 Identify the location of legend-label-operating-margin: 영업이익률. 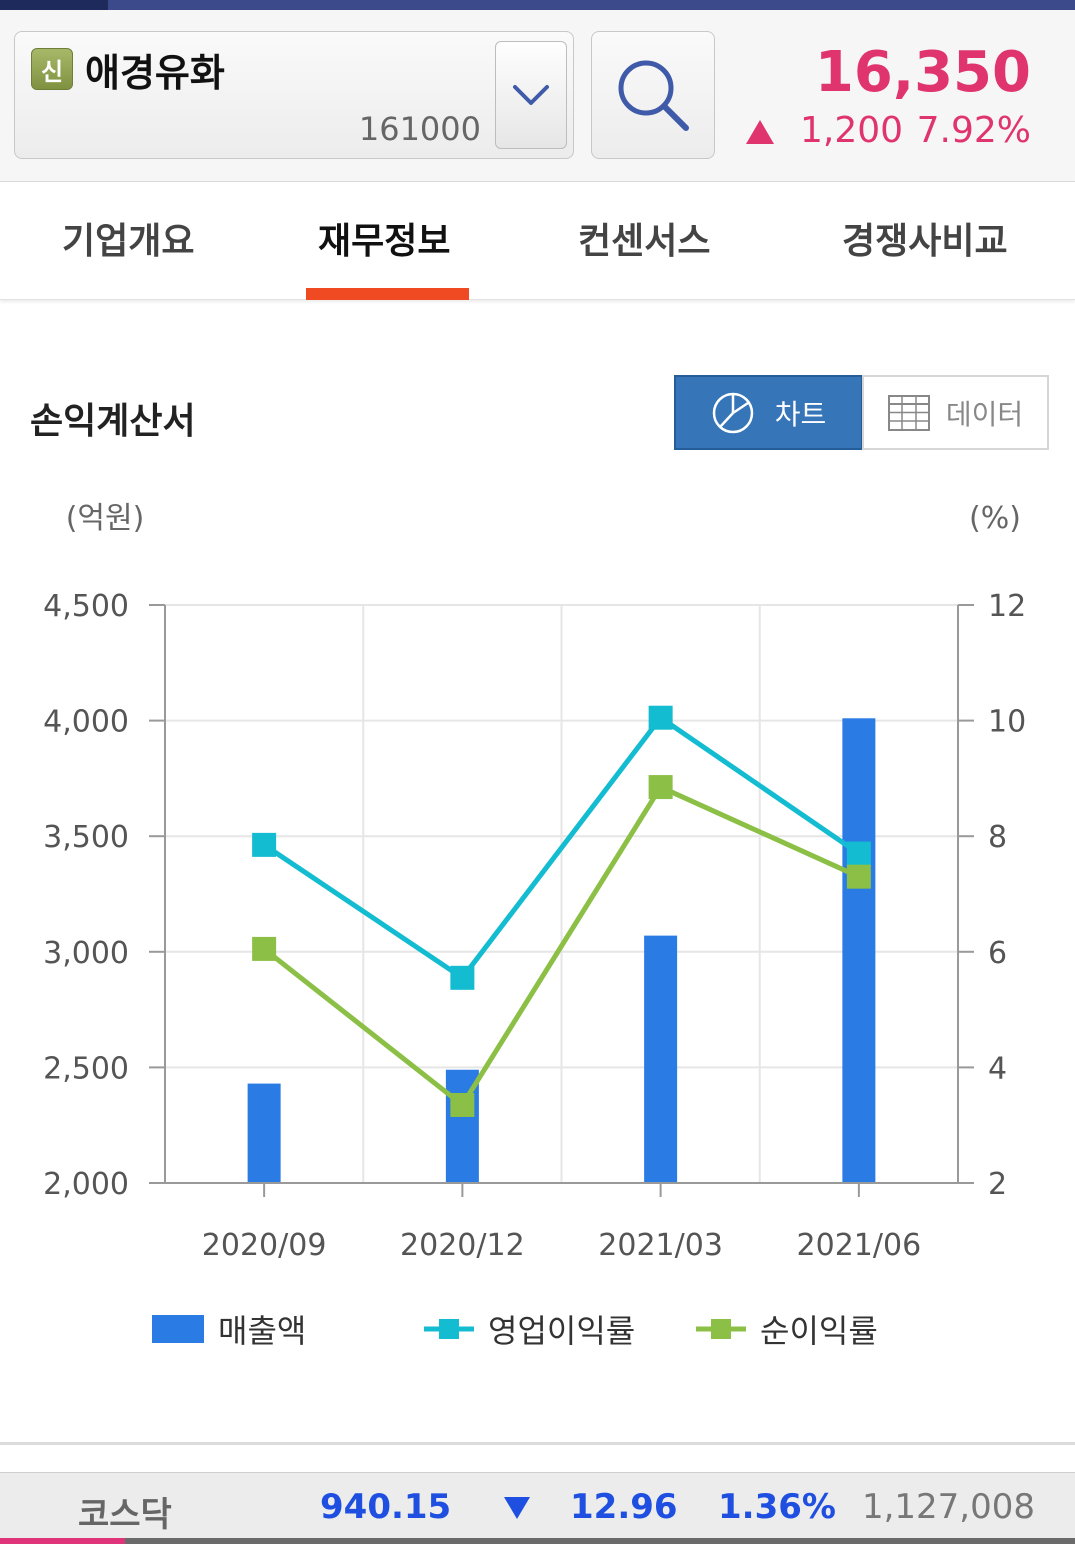
(562, 1331).